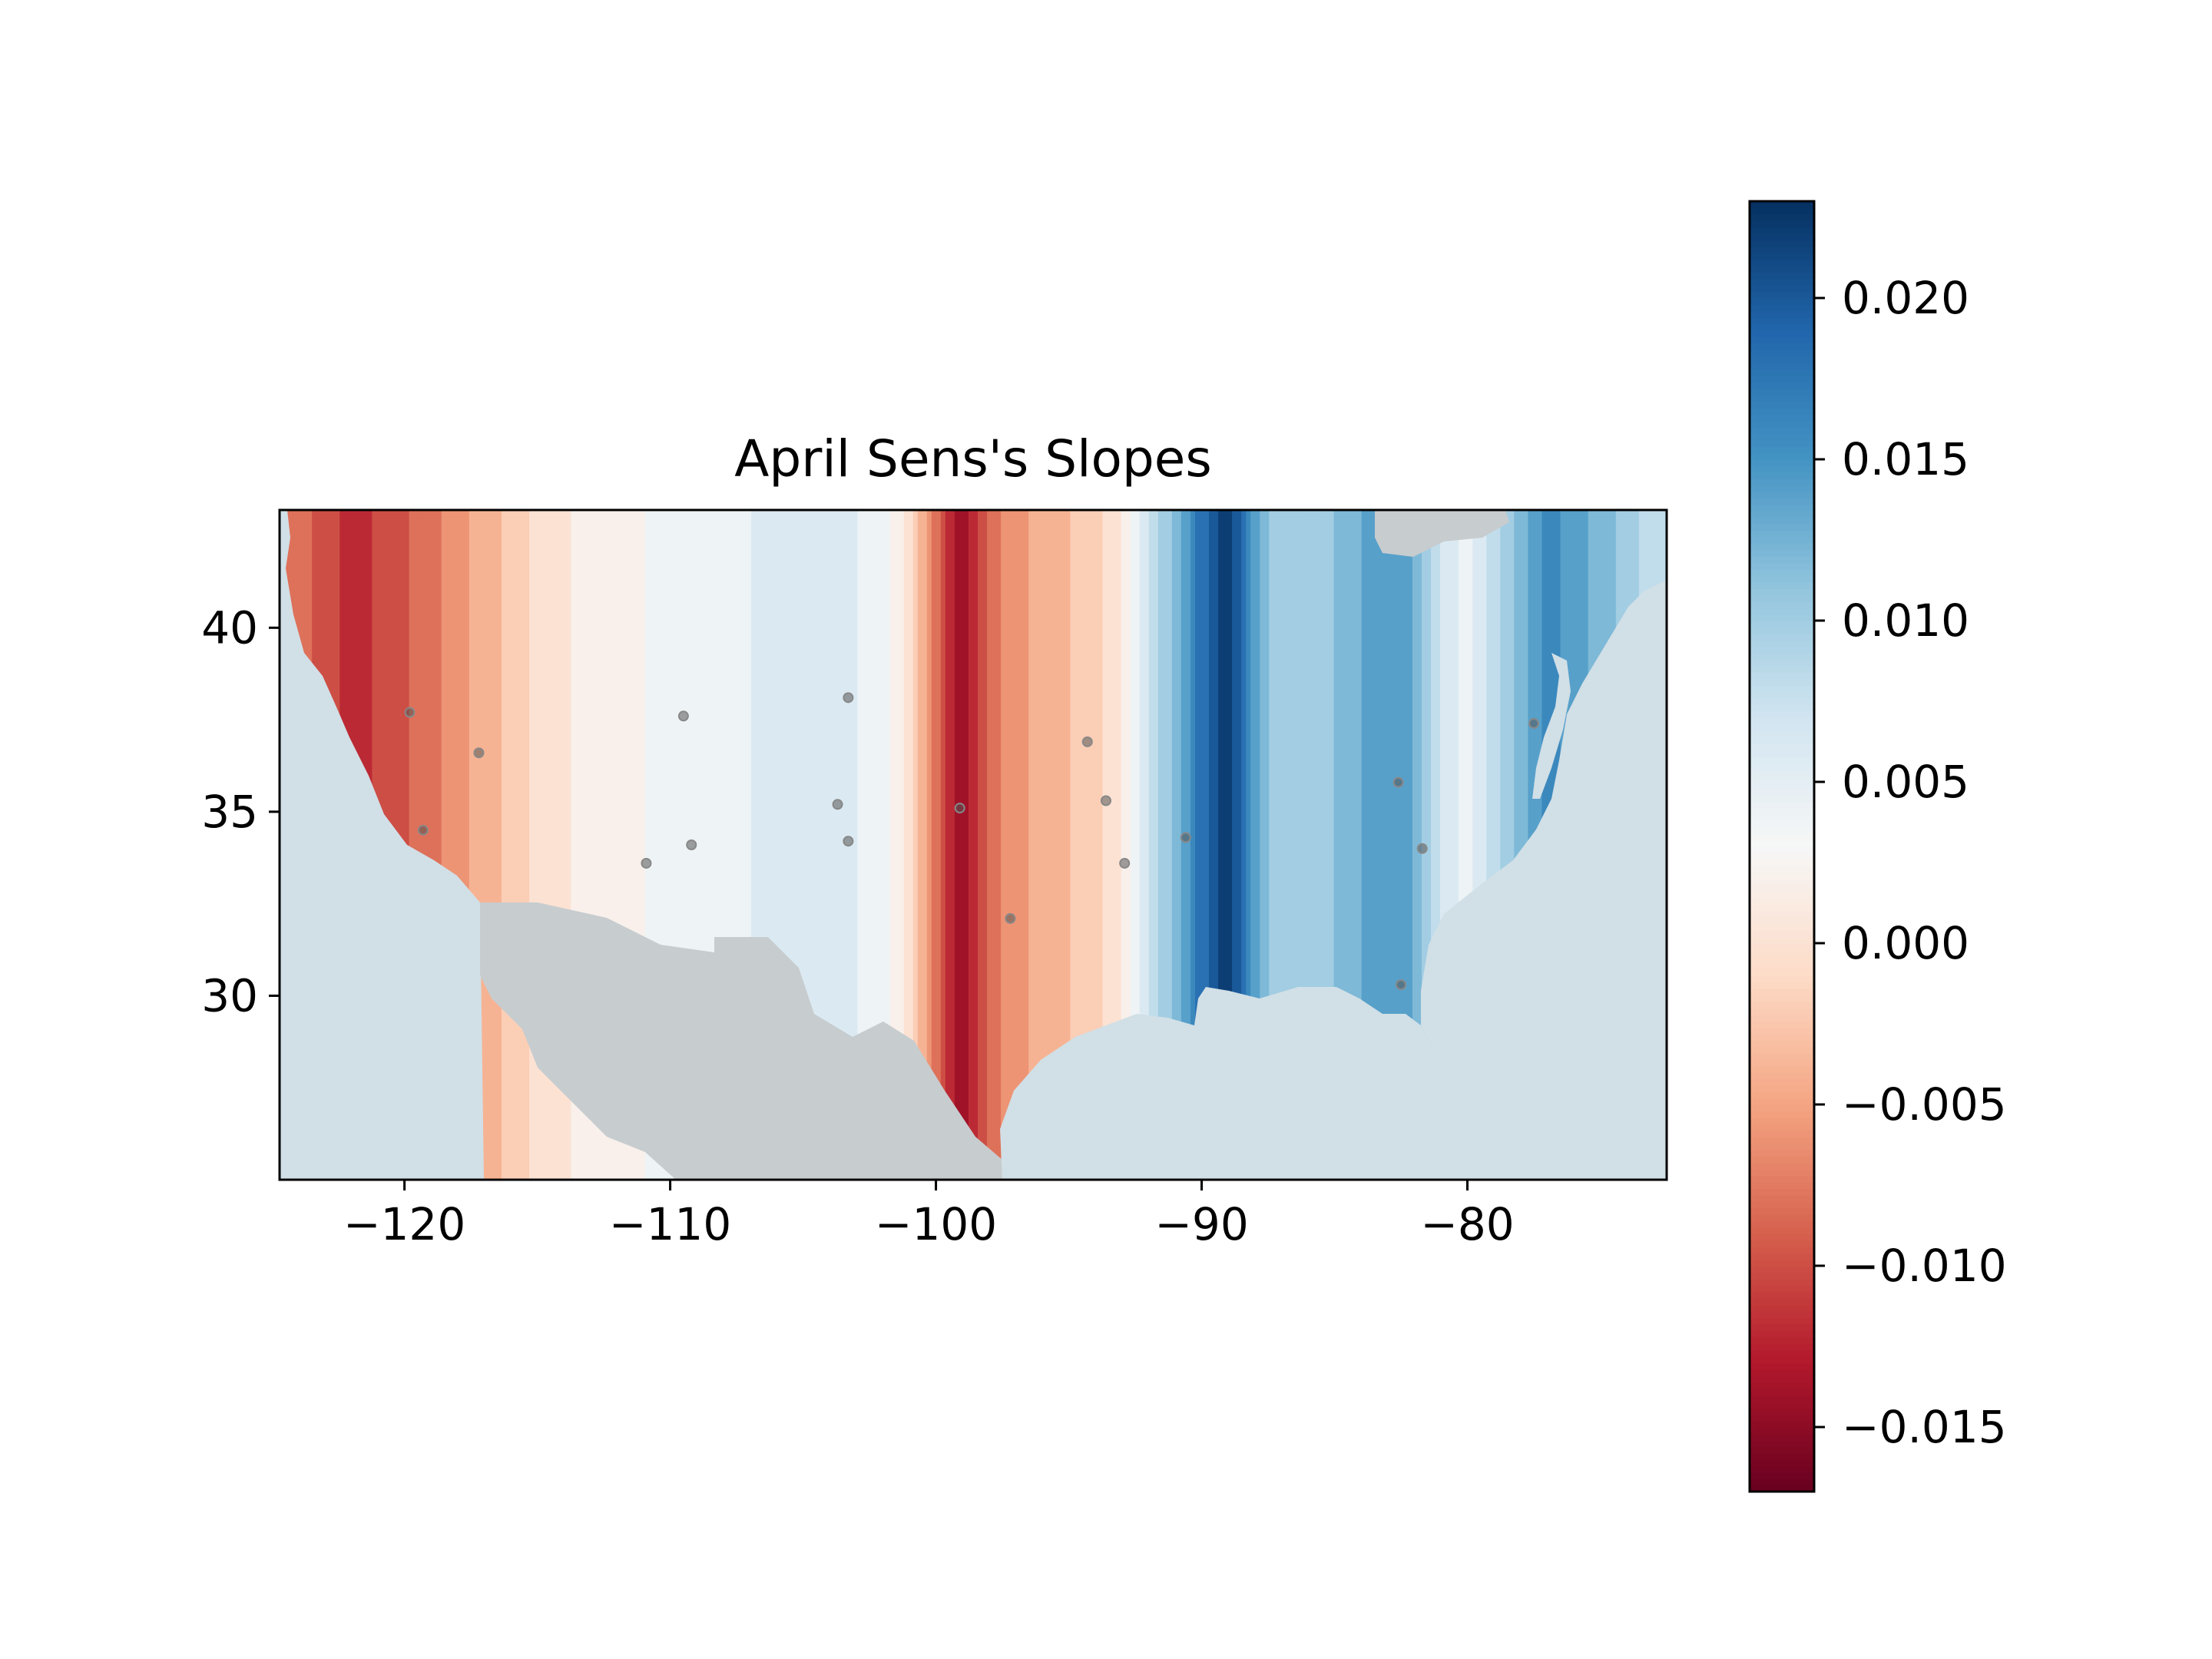 The width and height of the screenshot is (2212, 1659). Describe the element at coordinates (670, 1224) in the screenshot. I see `x-tick-label: −110` at that location.